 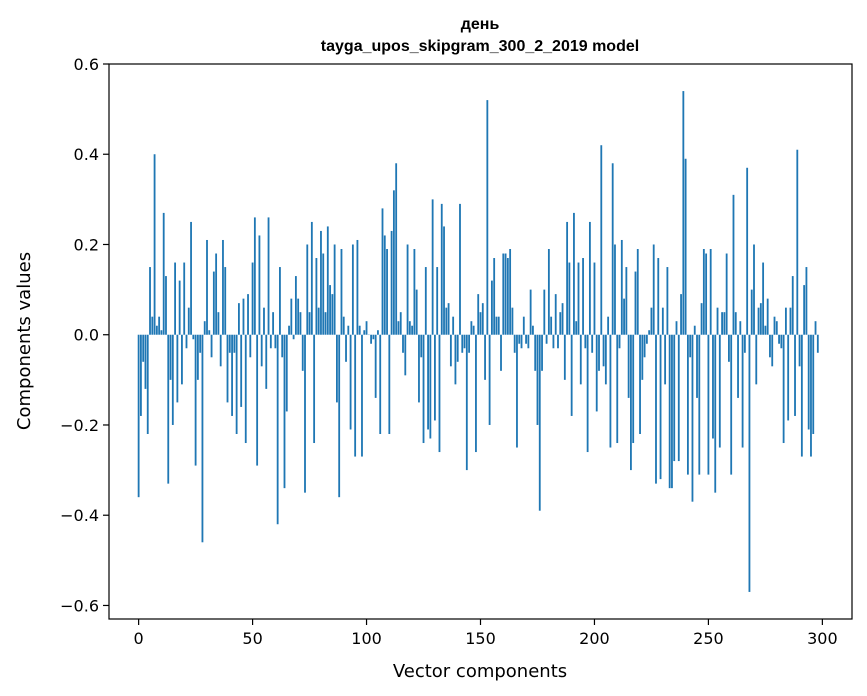 What do you see at coordinates (366, 638) in the screenshot?
I see `x-tick-label: 100` at bounding box center [366, 638].